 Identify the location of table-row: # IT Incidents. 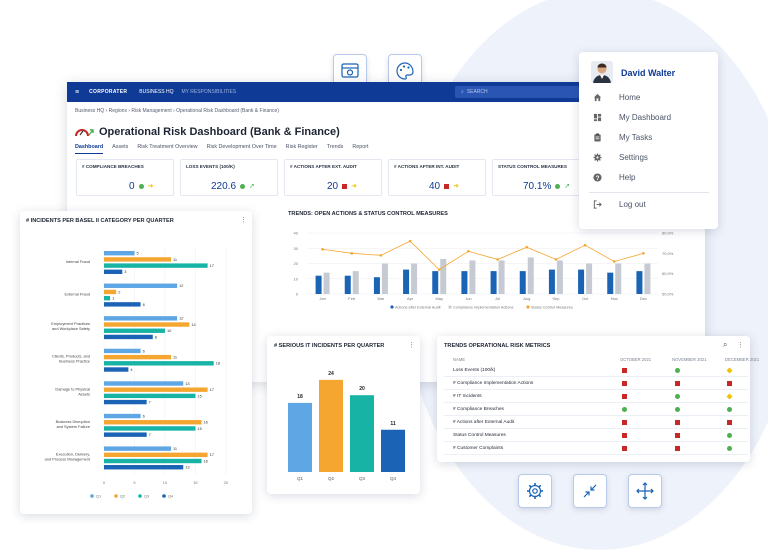
(596, 396).